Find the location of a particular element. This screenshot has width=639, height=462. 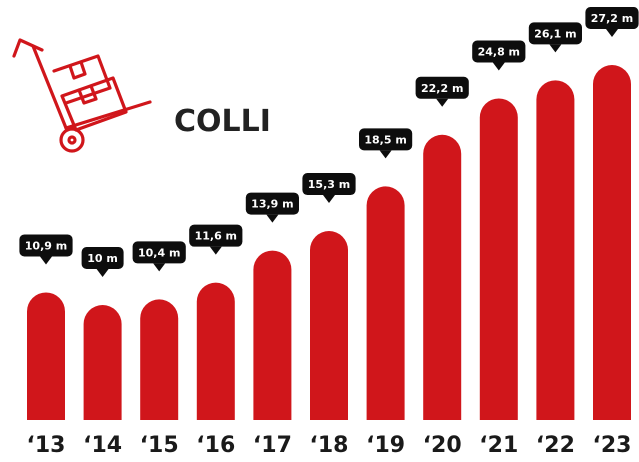

data-label: 26,1 m is located at coordinates (555, 33).